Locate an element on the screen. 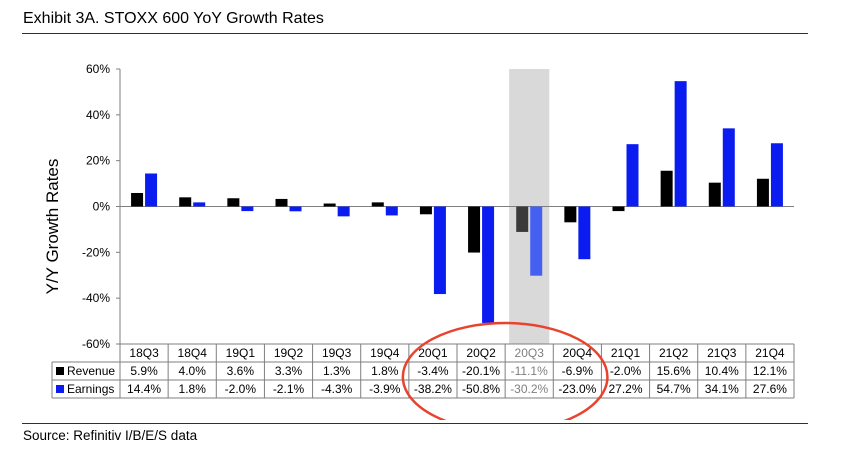 Image resolution: width=845 pixels, height=460 pixels. highlight-circle is located at coordinates (505, 370).